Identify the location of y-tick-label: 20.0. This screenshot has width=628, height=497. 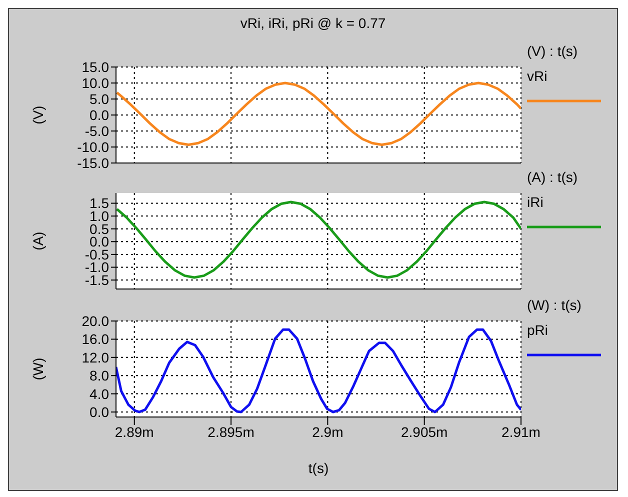
(96, 320).